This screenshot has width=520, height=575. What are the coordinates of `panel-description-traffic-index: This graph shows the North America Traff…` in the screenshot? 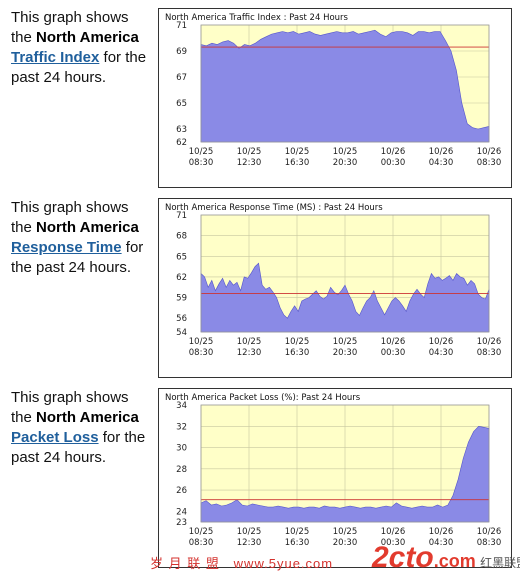 It's located at (81, 48).